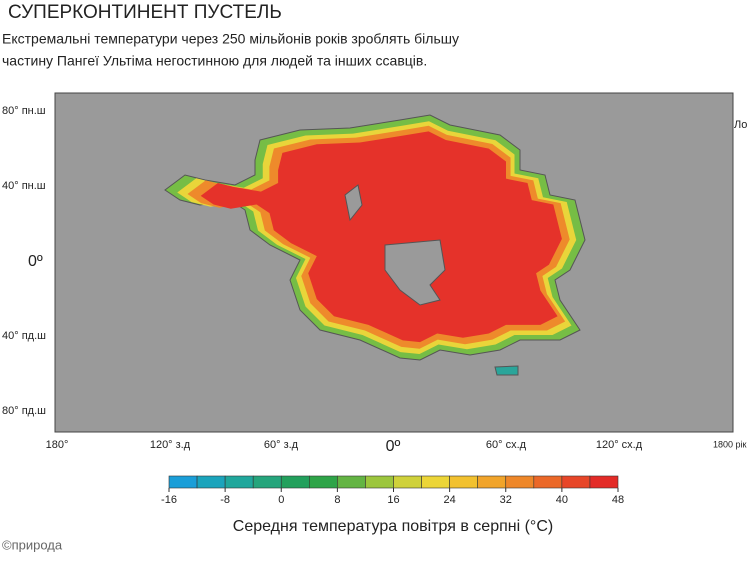 Image resolution: width=751 pixels, height=563 pixels. Describe the element at coordinates (24, 336) in the screenshot. I see `lat-label: 40° пд.ш` at that location.